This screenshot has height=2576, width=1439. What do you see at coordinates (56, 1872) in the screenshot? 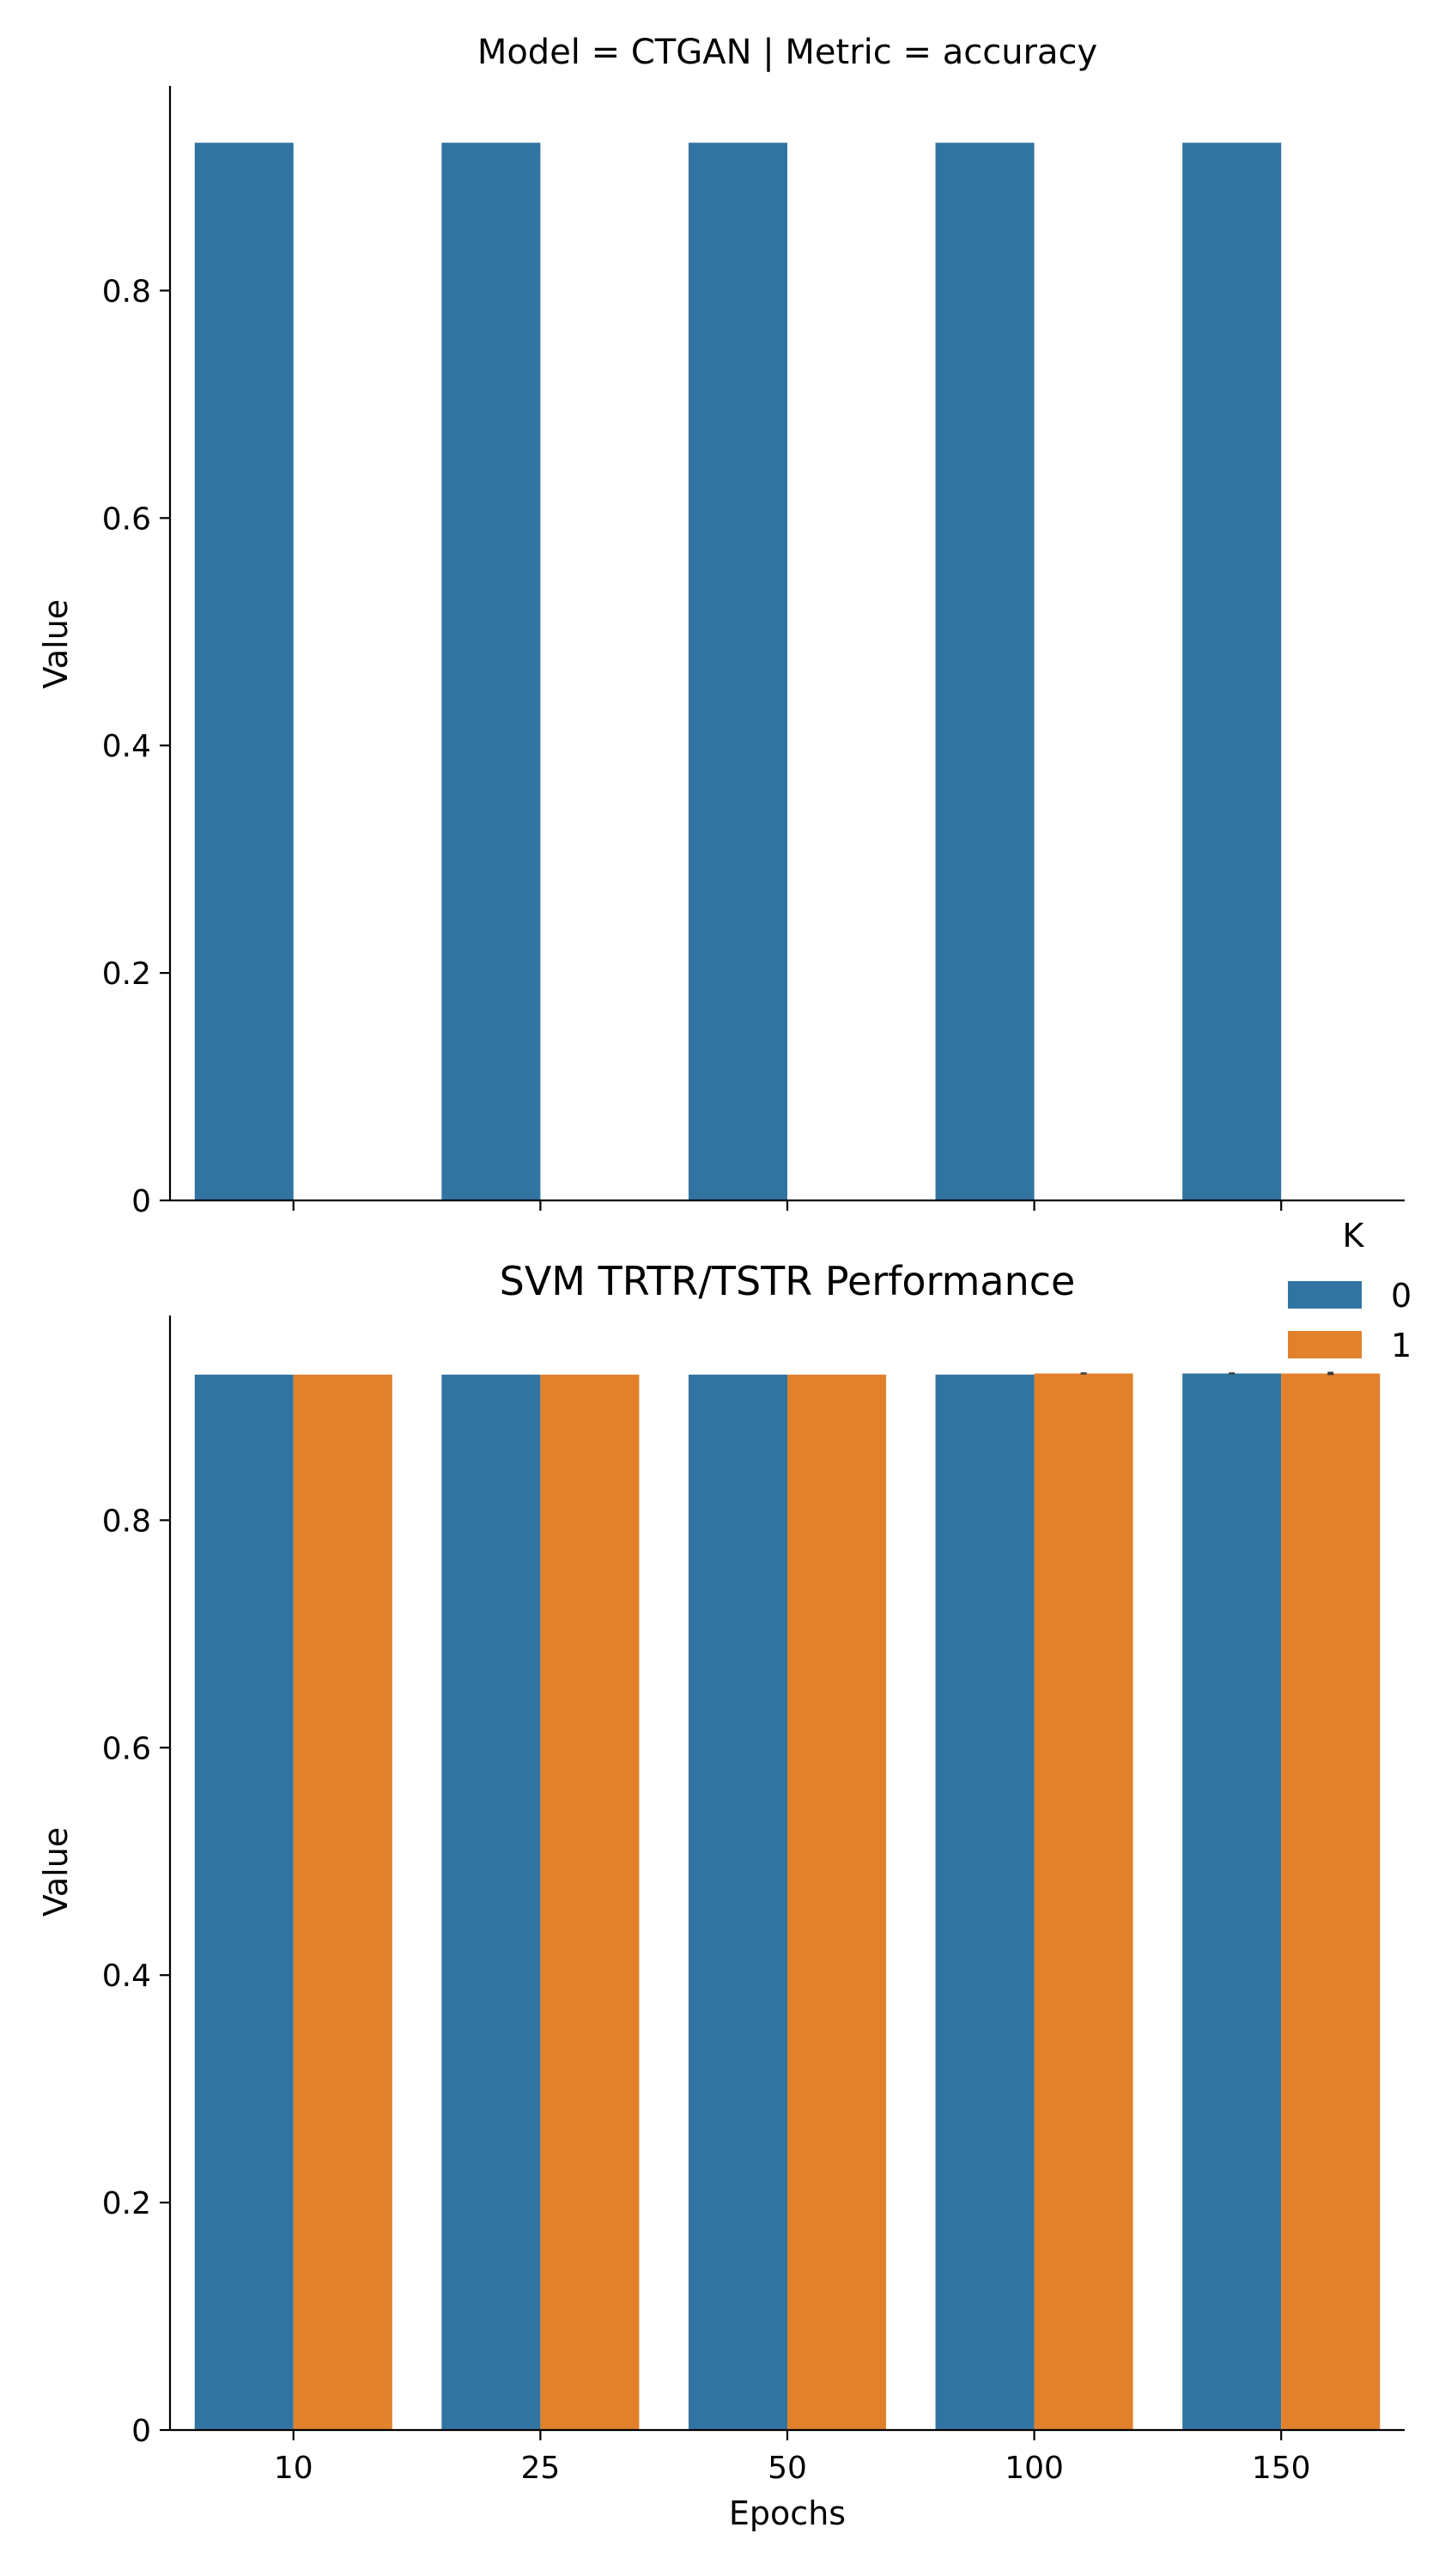
I see `panel-2-y-axis-label: Value` at bounding box center [56, 1872].